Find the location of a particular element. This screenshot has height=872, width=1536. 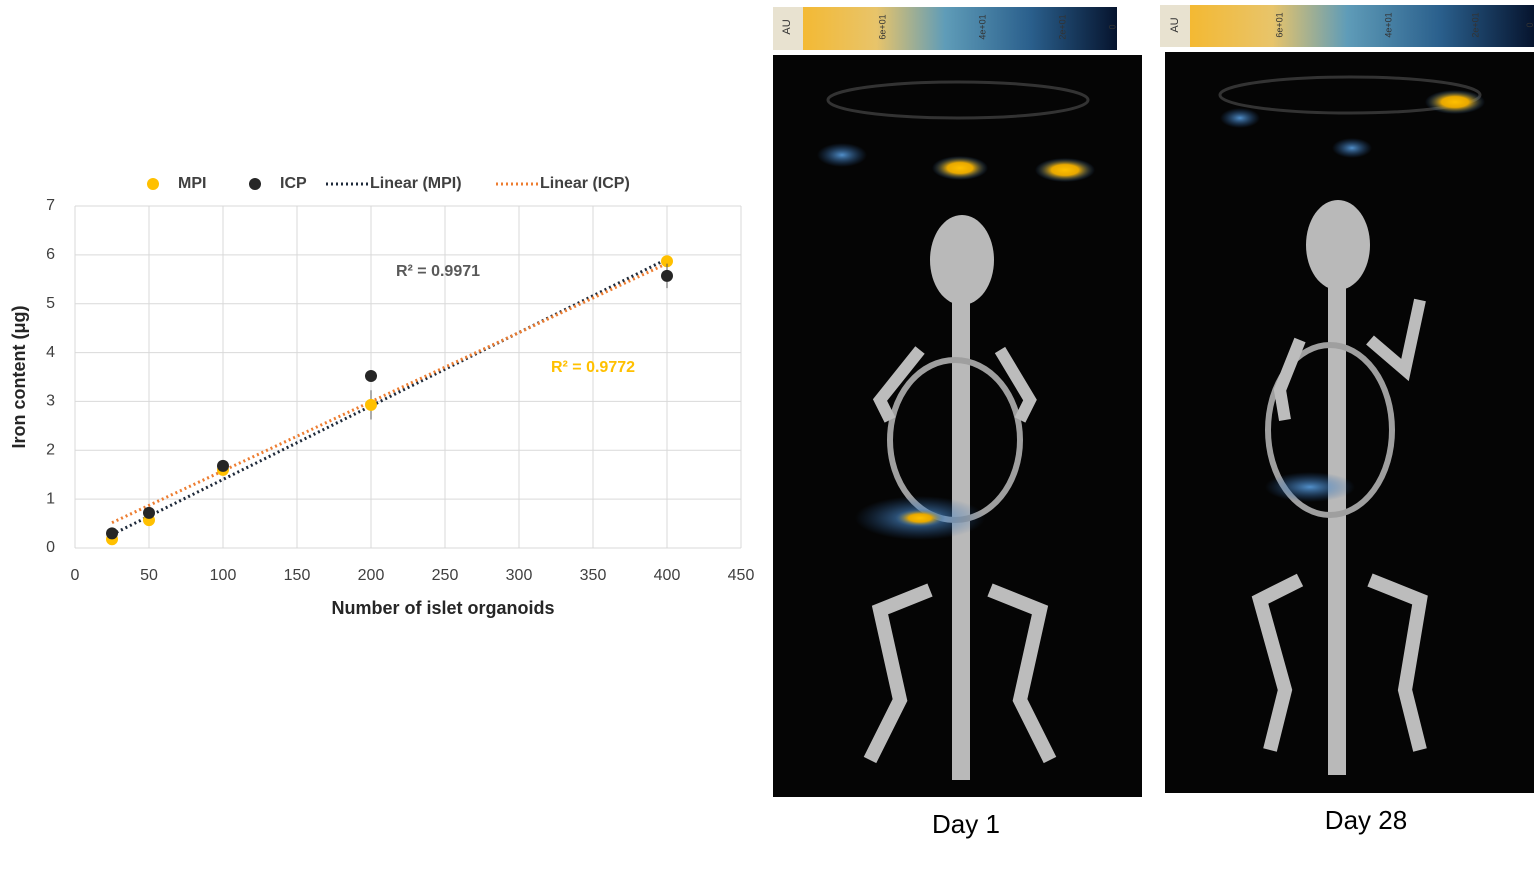

x-tick-label: 450 is located at coordinates (741, 575).